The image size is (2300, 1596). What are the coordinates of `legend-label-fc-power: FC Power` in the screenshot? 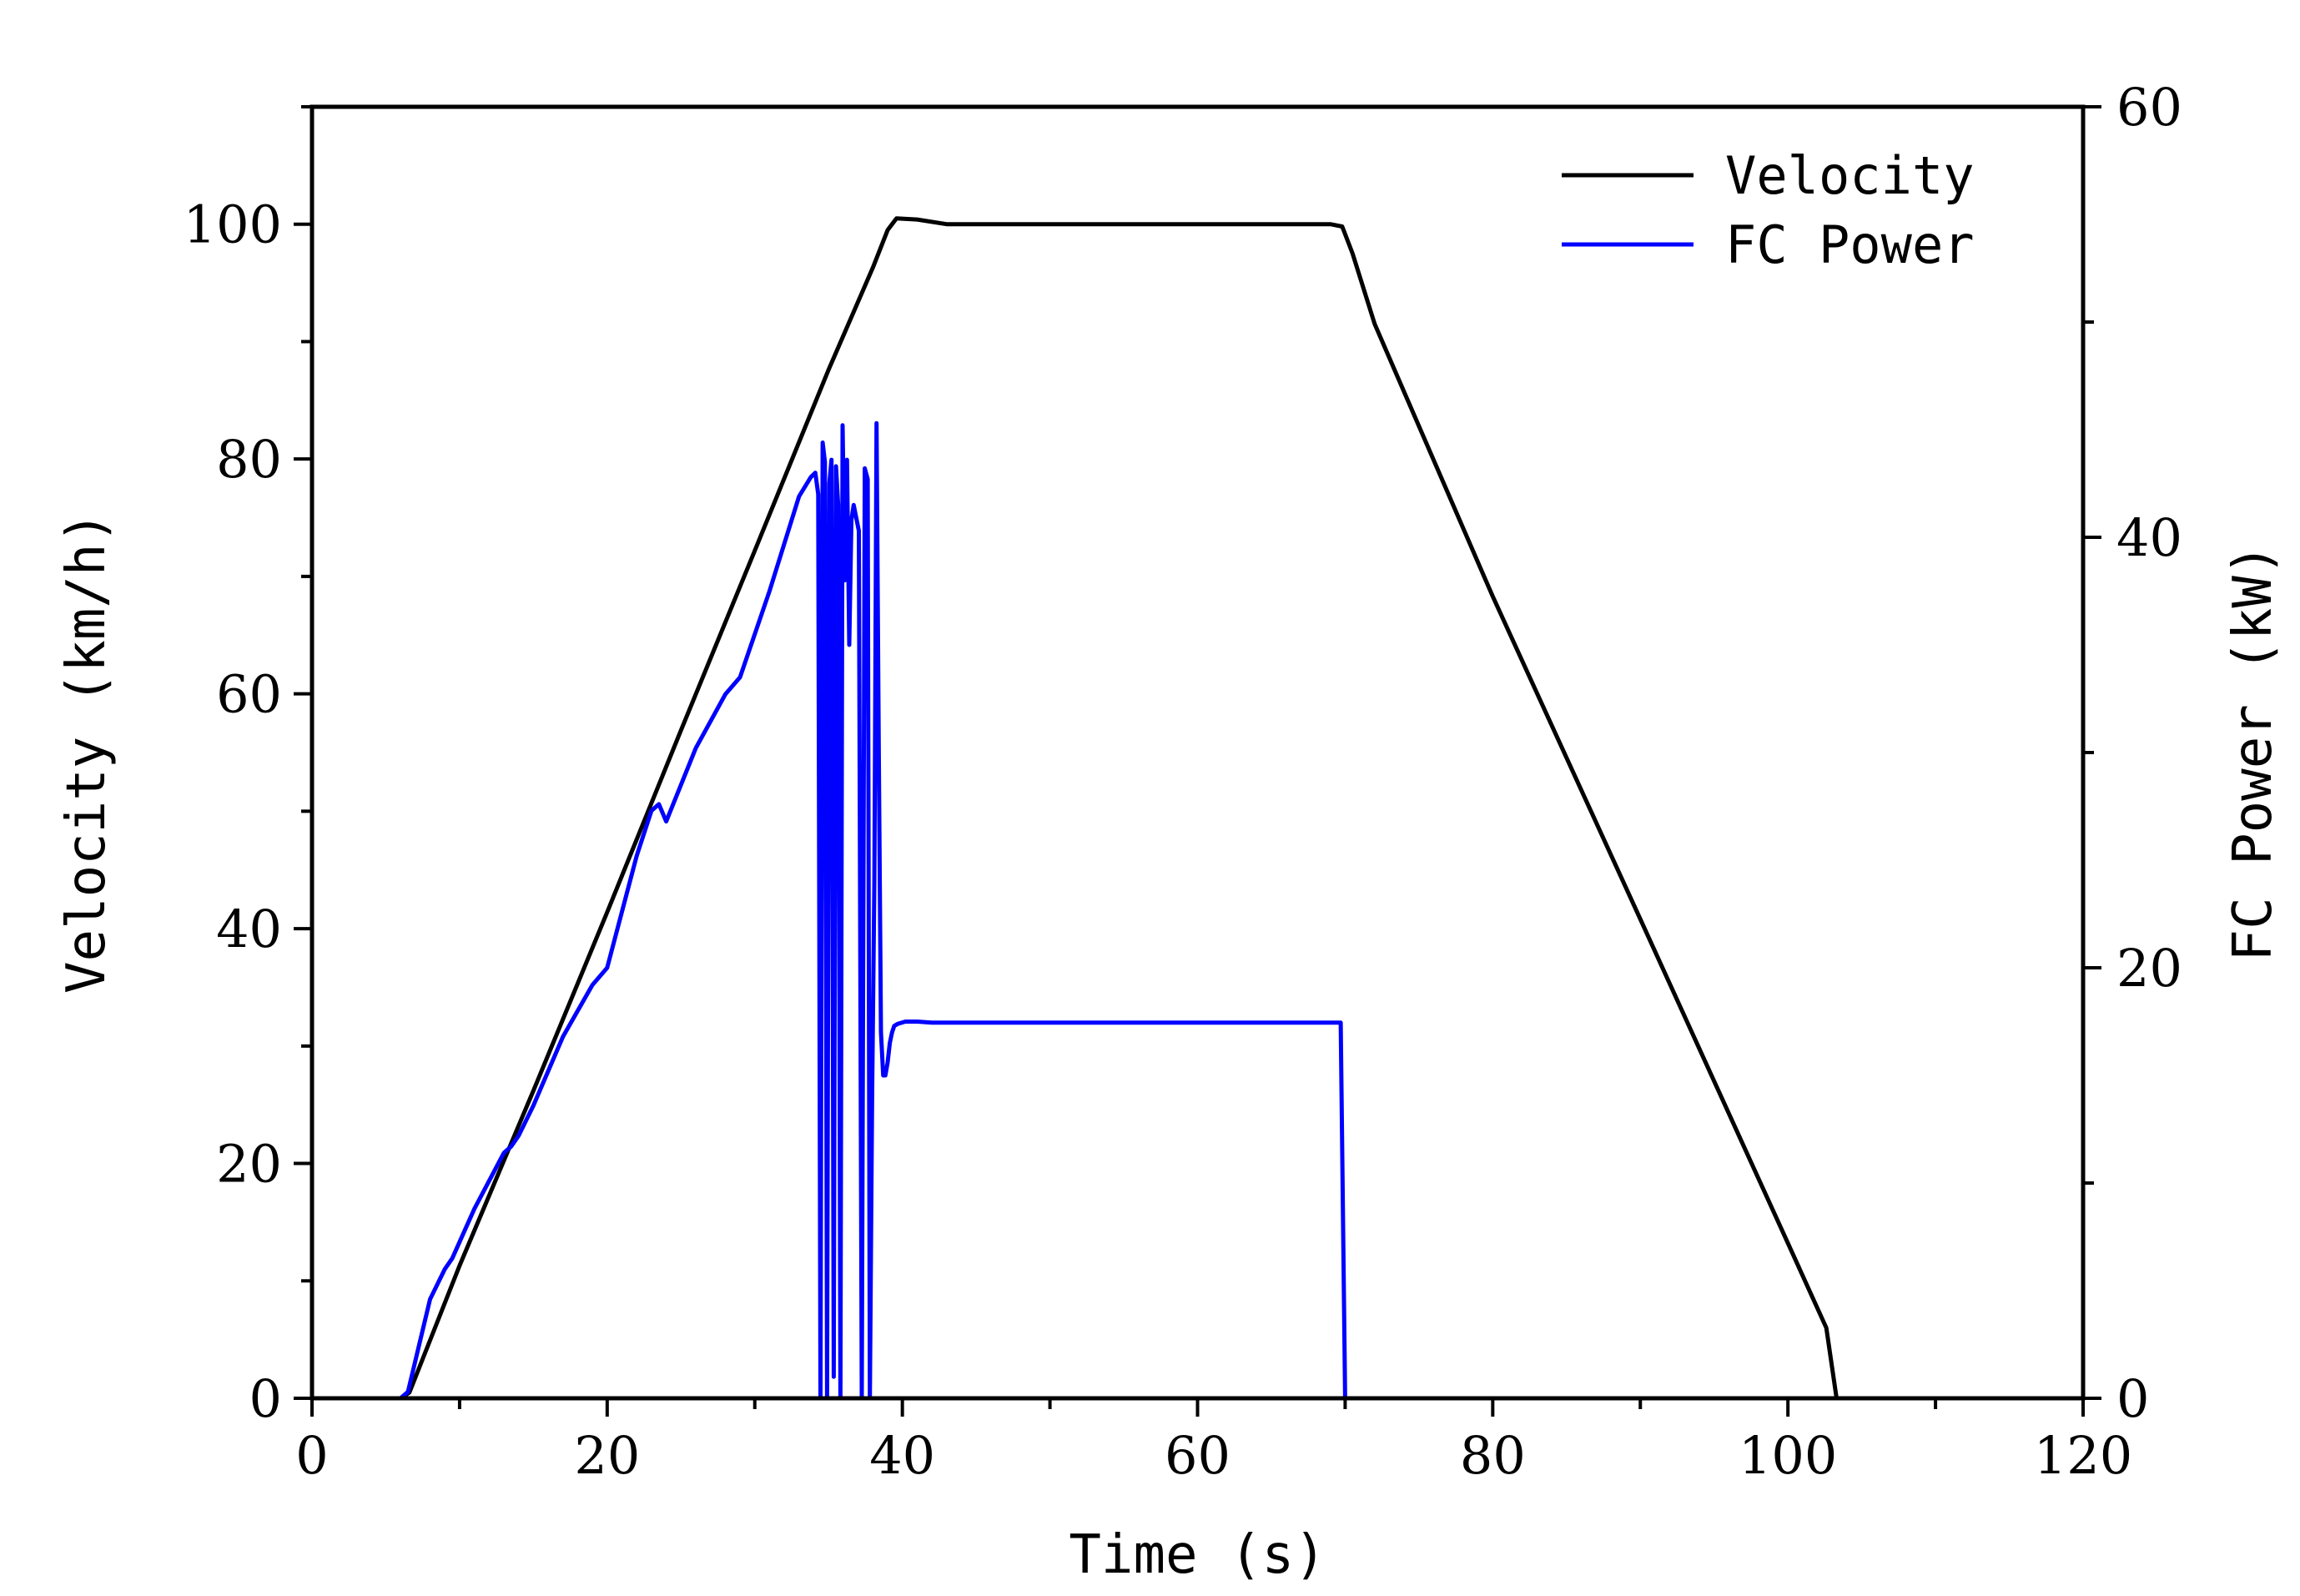 It's located at (1850, 244).